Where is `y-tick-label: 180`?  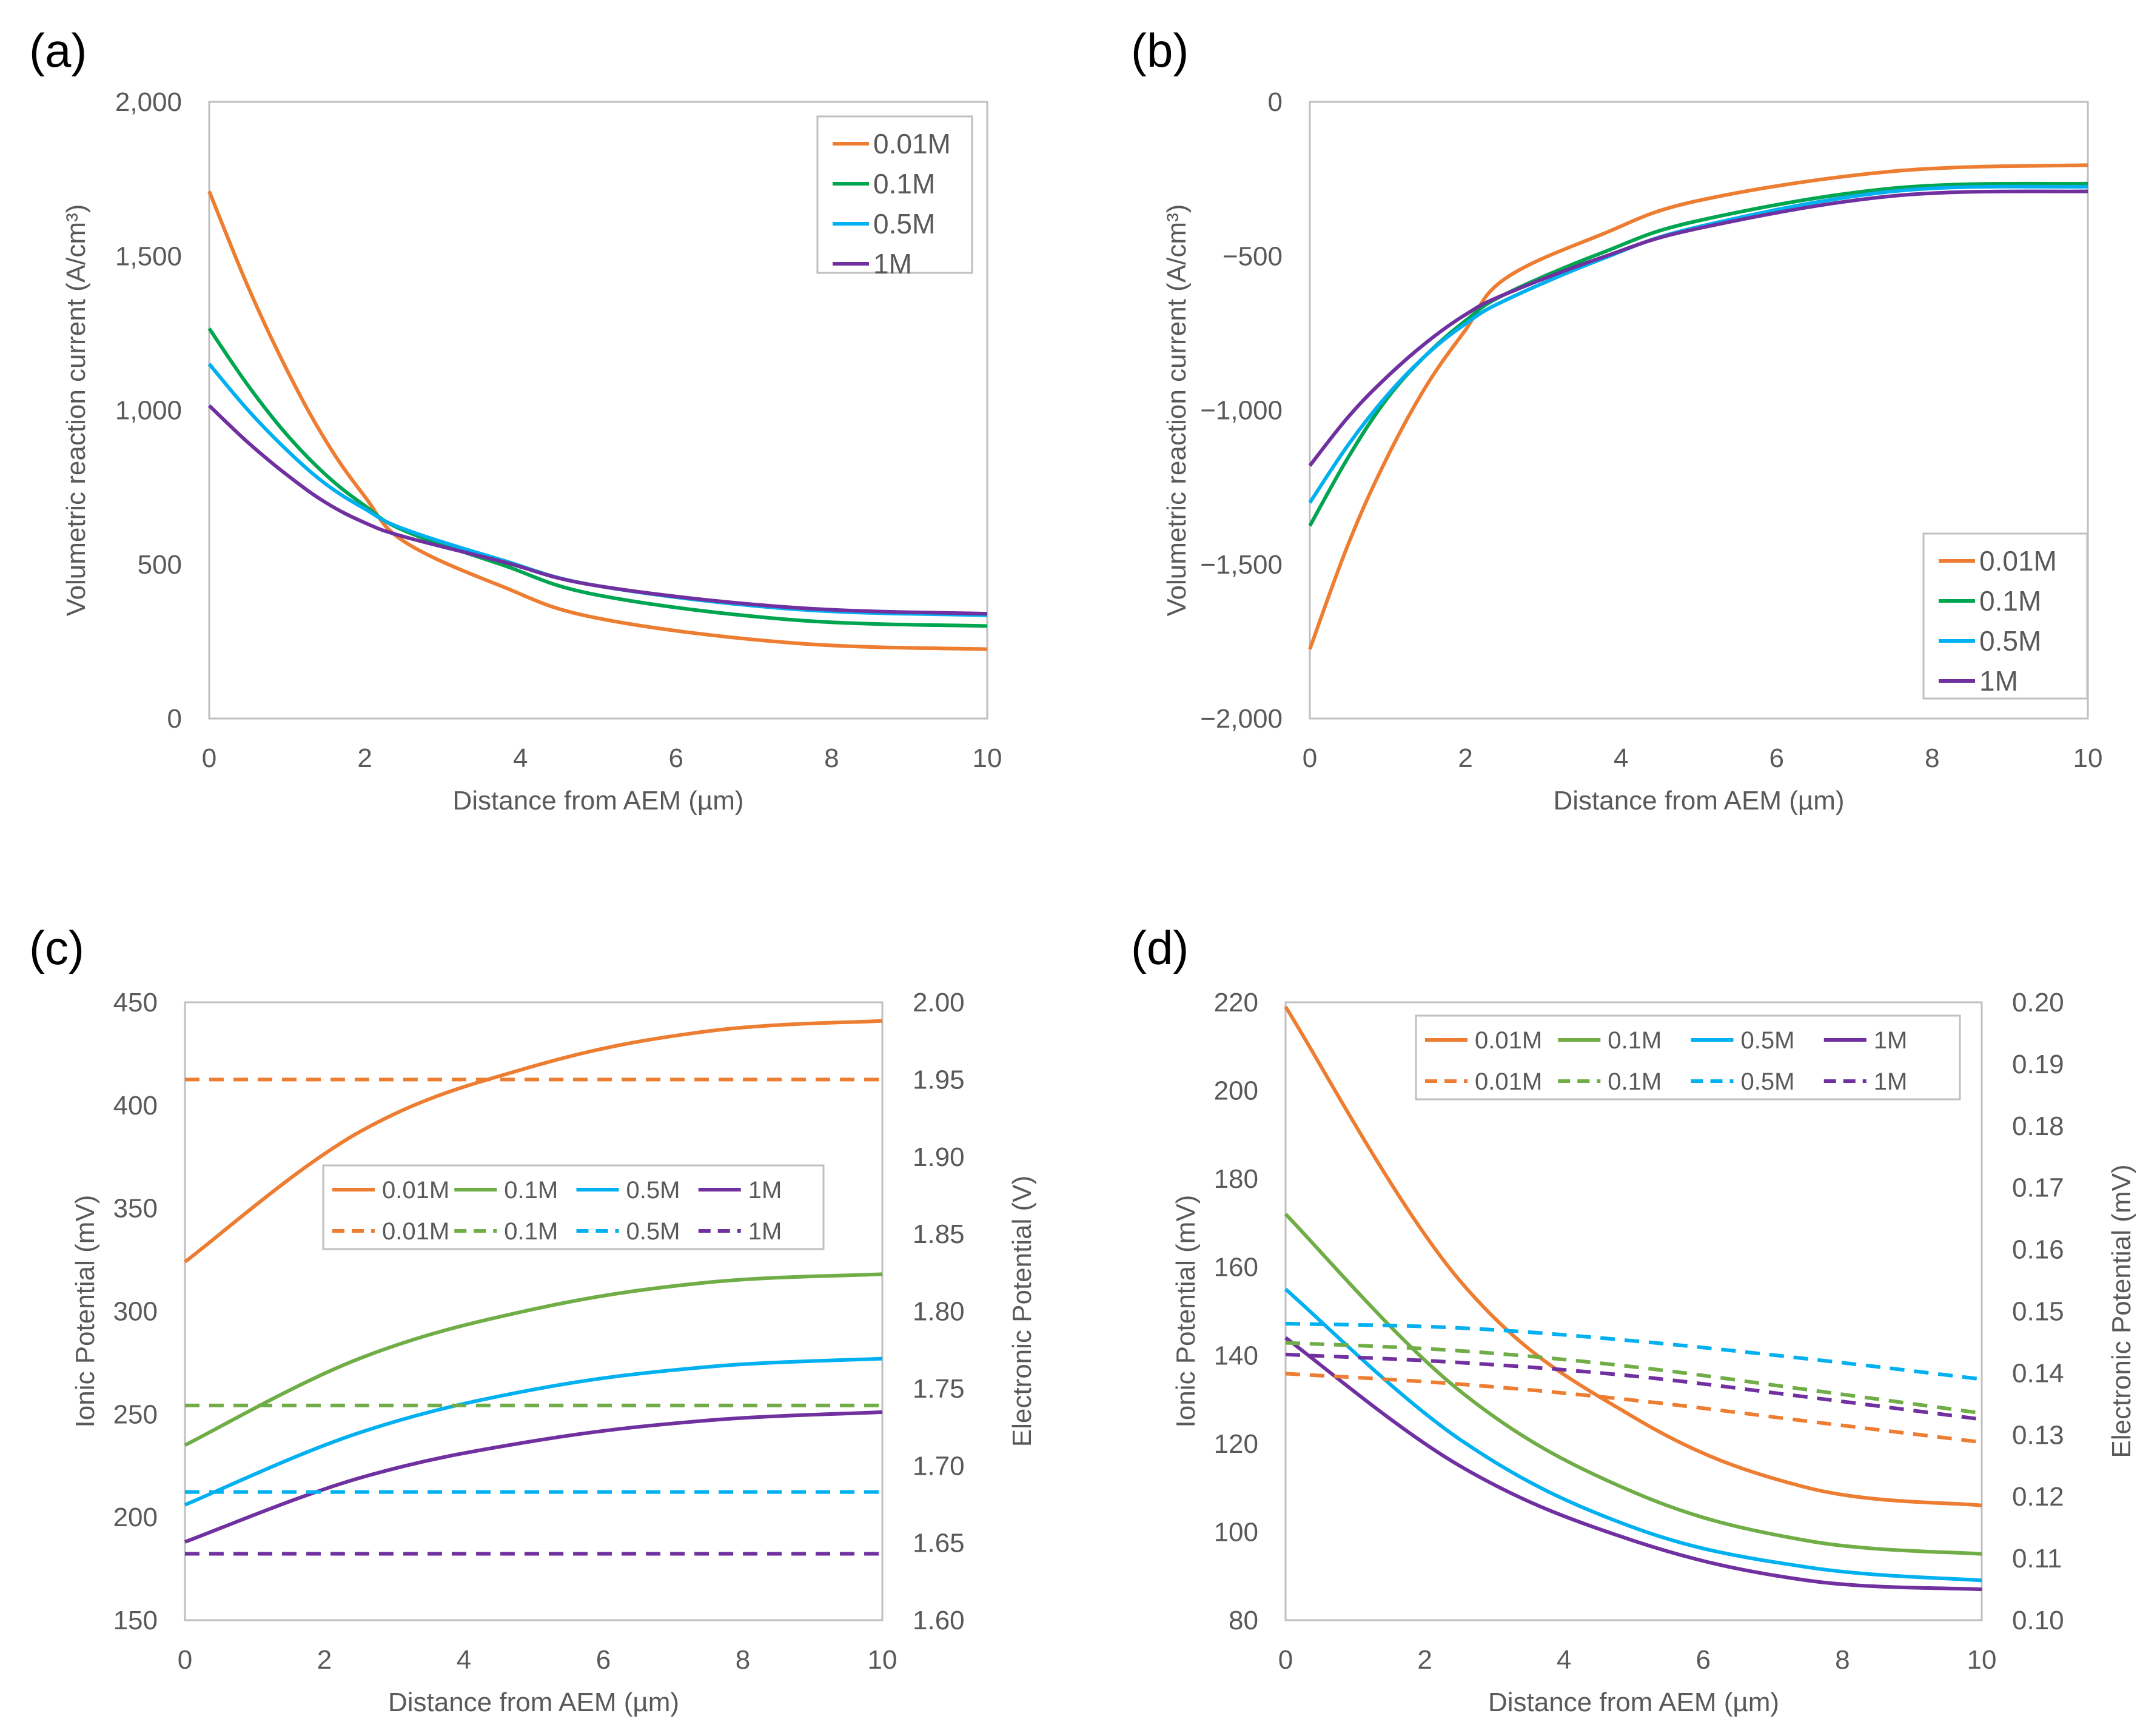 y-tick-label: 180 is located at coordinates (1236, 1179).